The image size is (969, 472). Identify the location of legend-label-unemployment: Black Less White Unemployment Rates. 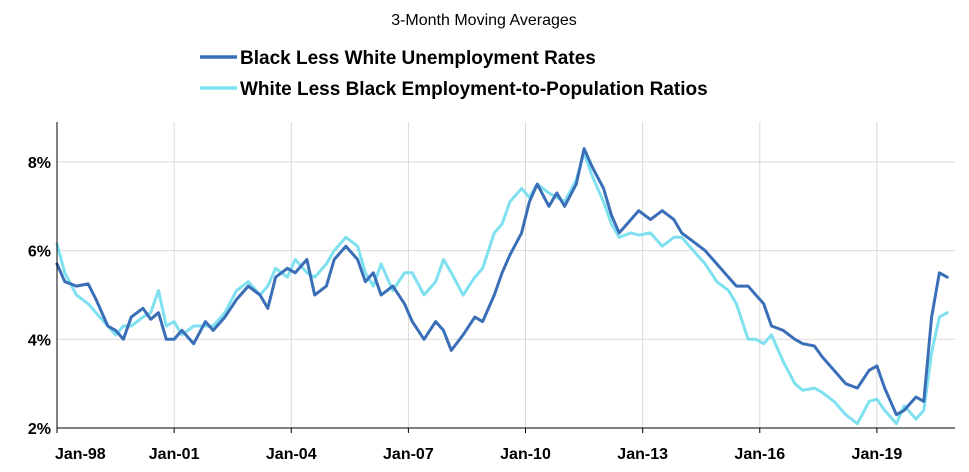
(418, 58).